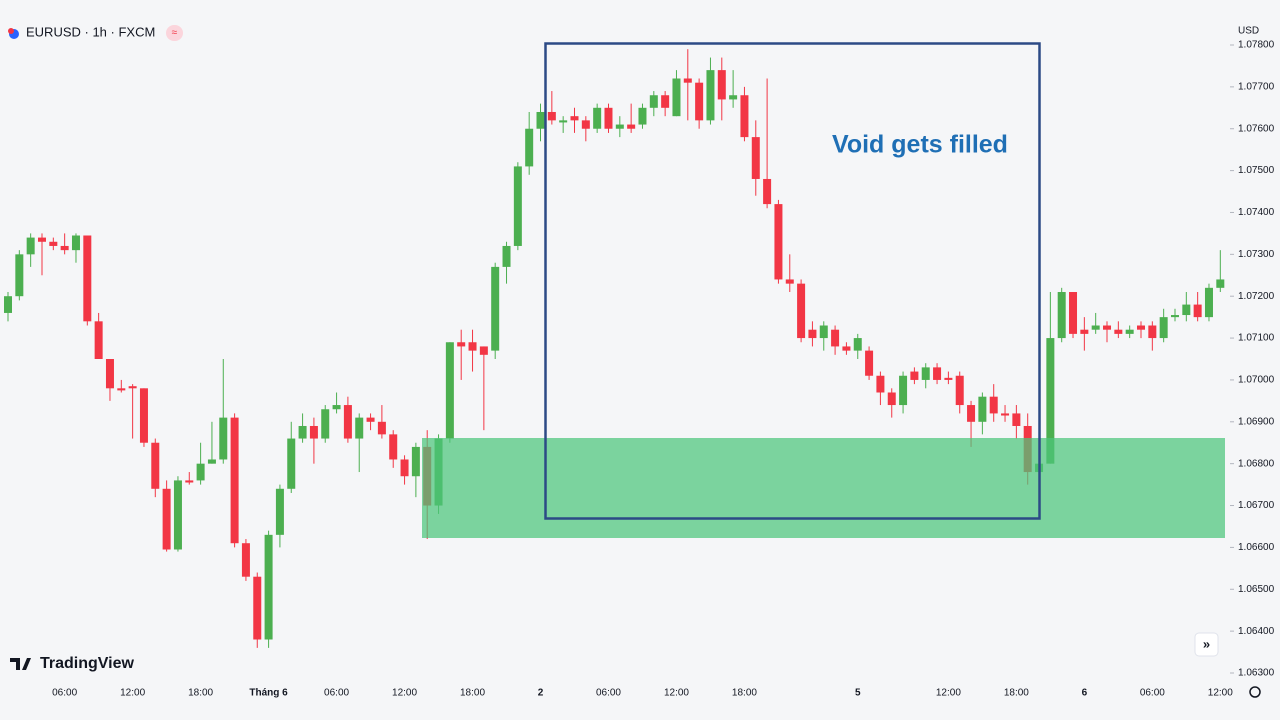 This screenshot has width=1280, height=720. Describe the element at coordinates (1255, 360) in the screenshot. I see `price-axis` at that location.